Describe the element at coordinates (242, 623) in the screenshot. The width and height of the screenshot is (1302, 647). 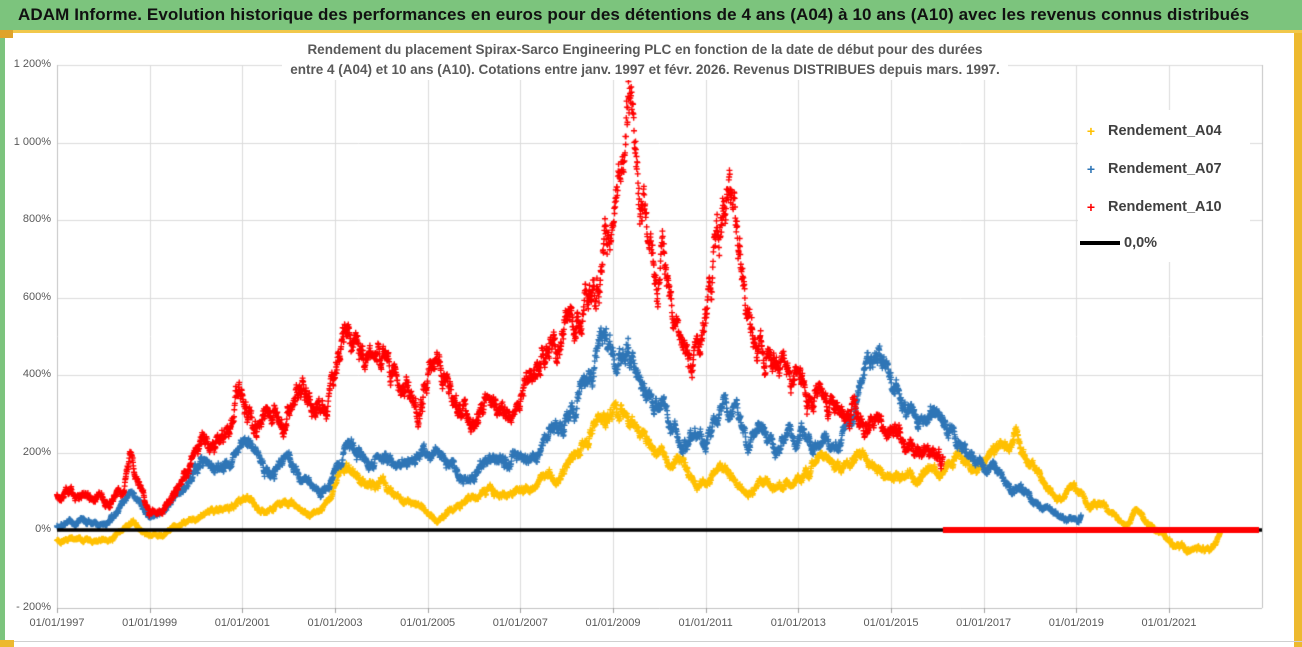
I see `x-axis-label: 01/01/2001` at that location.